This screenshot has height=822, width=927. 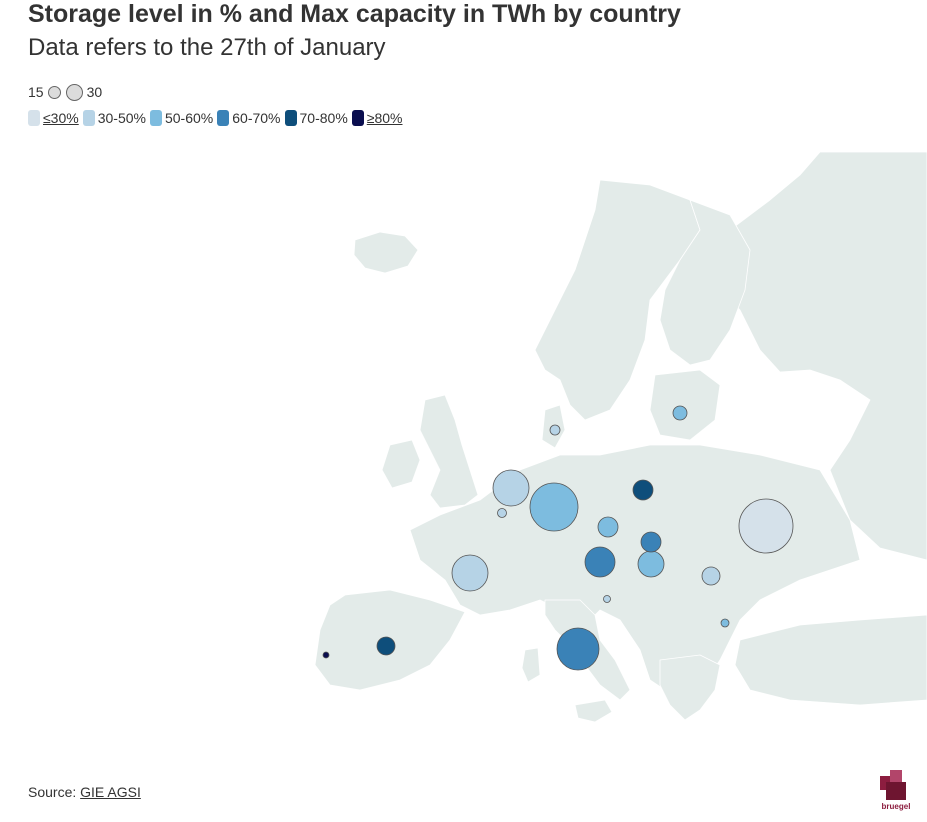 I want to click on land-sardinia, so click(x=531, y=665).